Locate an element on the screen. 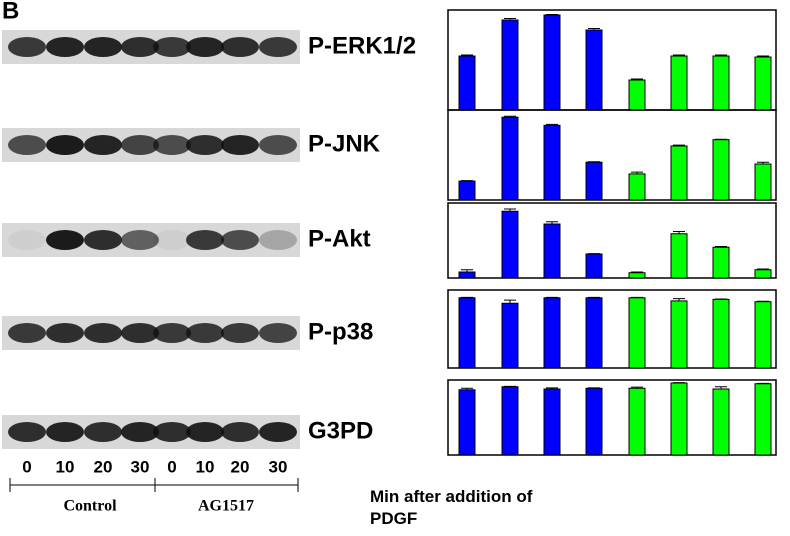 The width and height of the screenshot is (790, 536). blot-label: P-p38 is located at coordinates (340, 331).